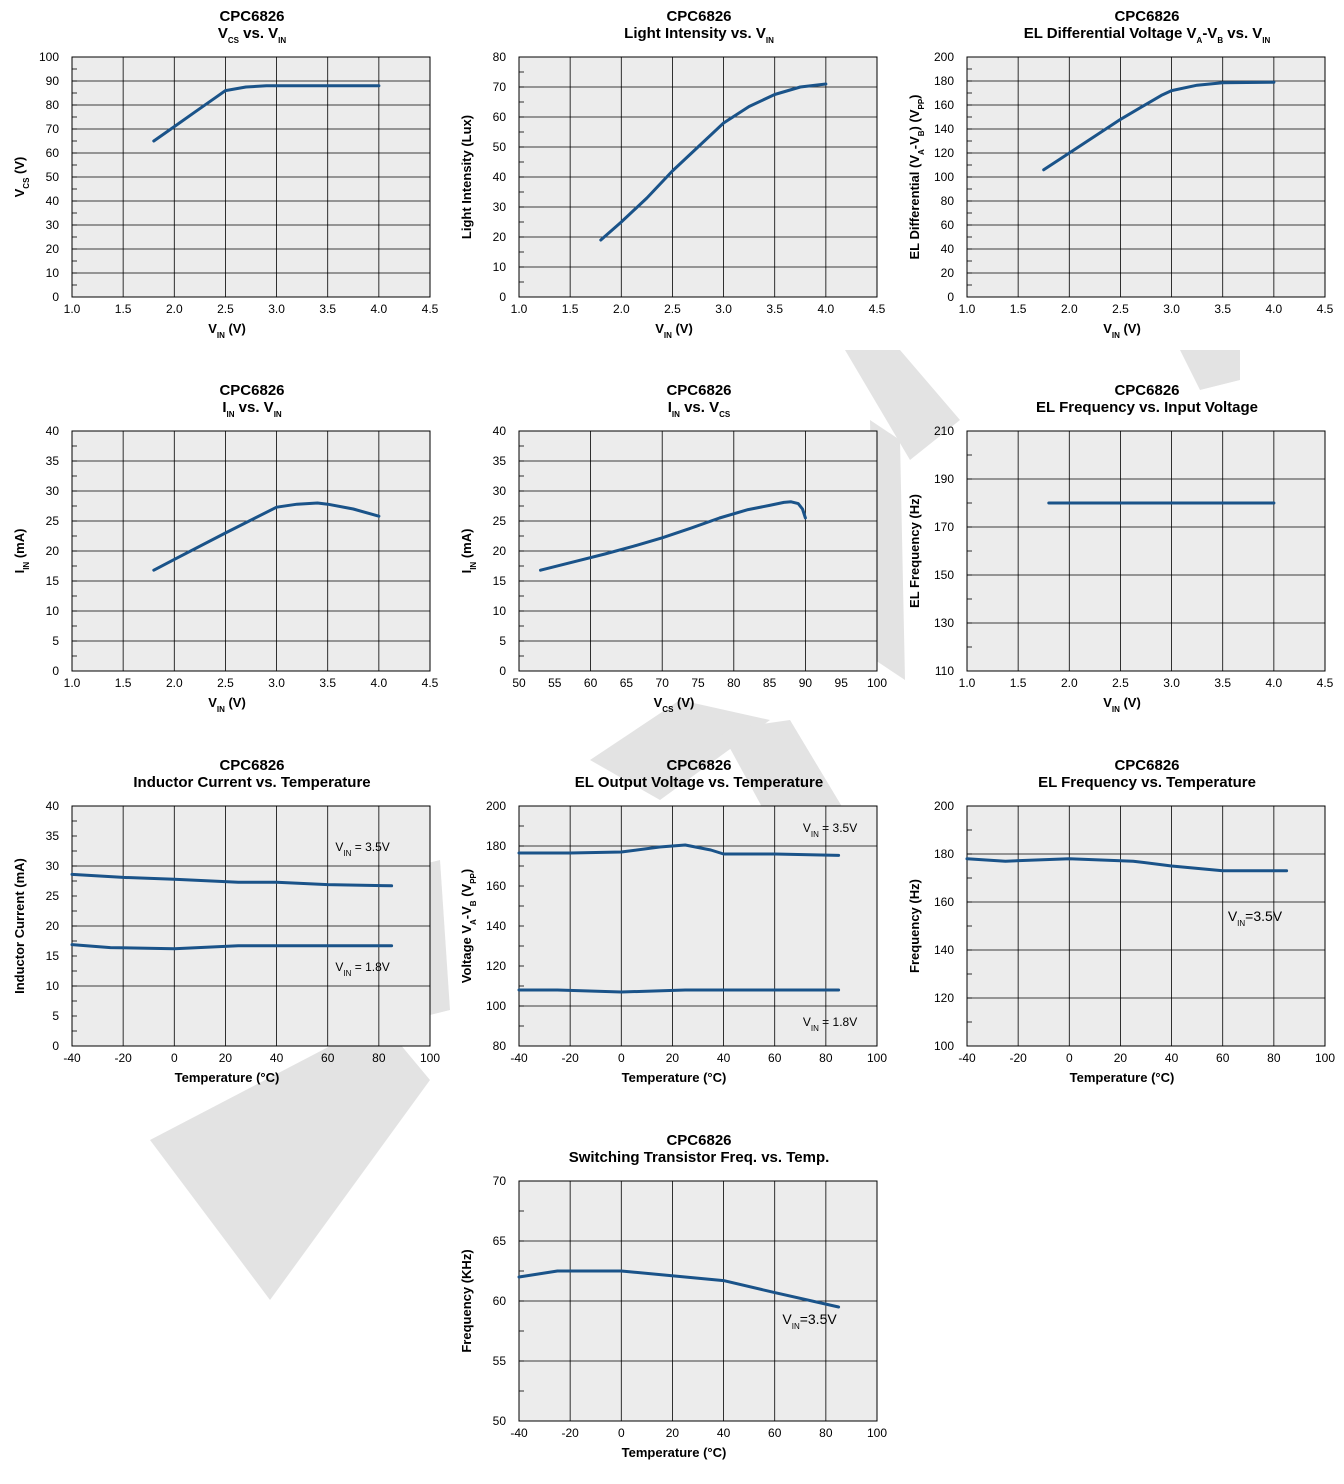 The image size is (1344, 1484). I want to click on y-axis-label: Light Intensity (Lux), so click(466, 177).